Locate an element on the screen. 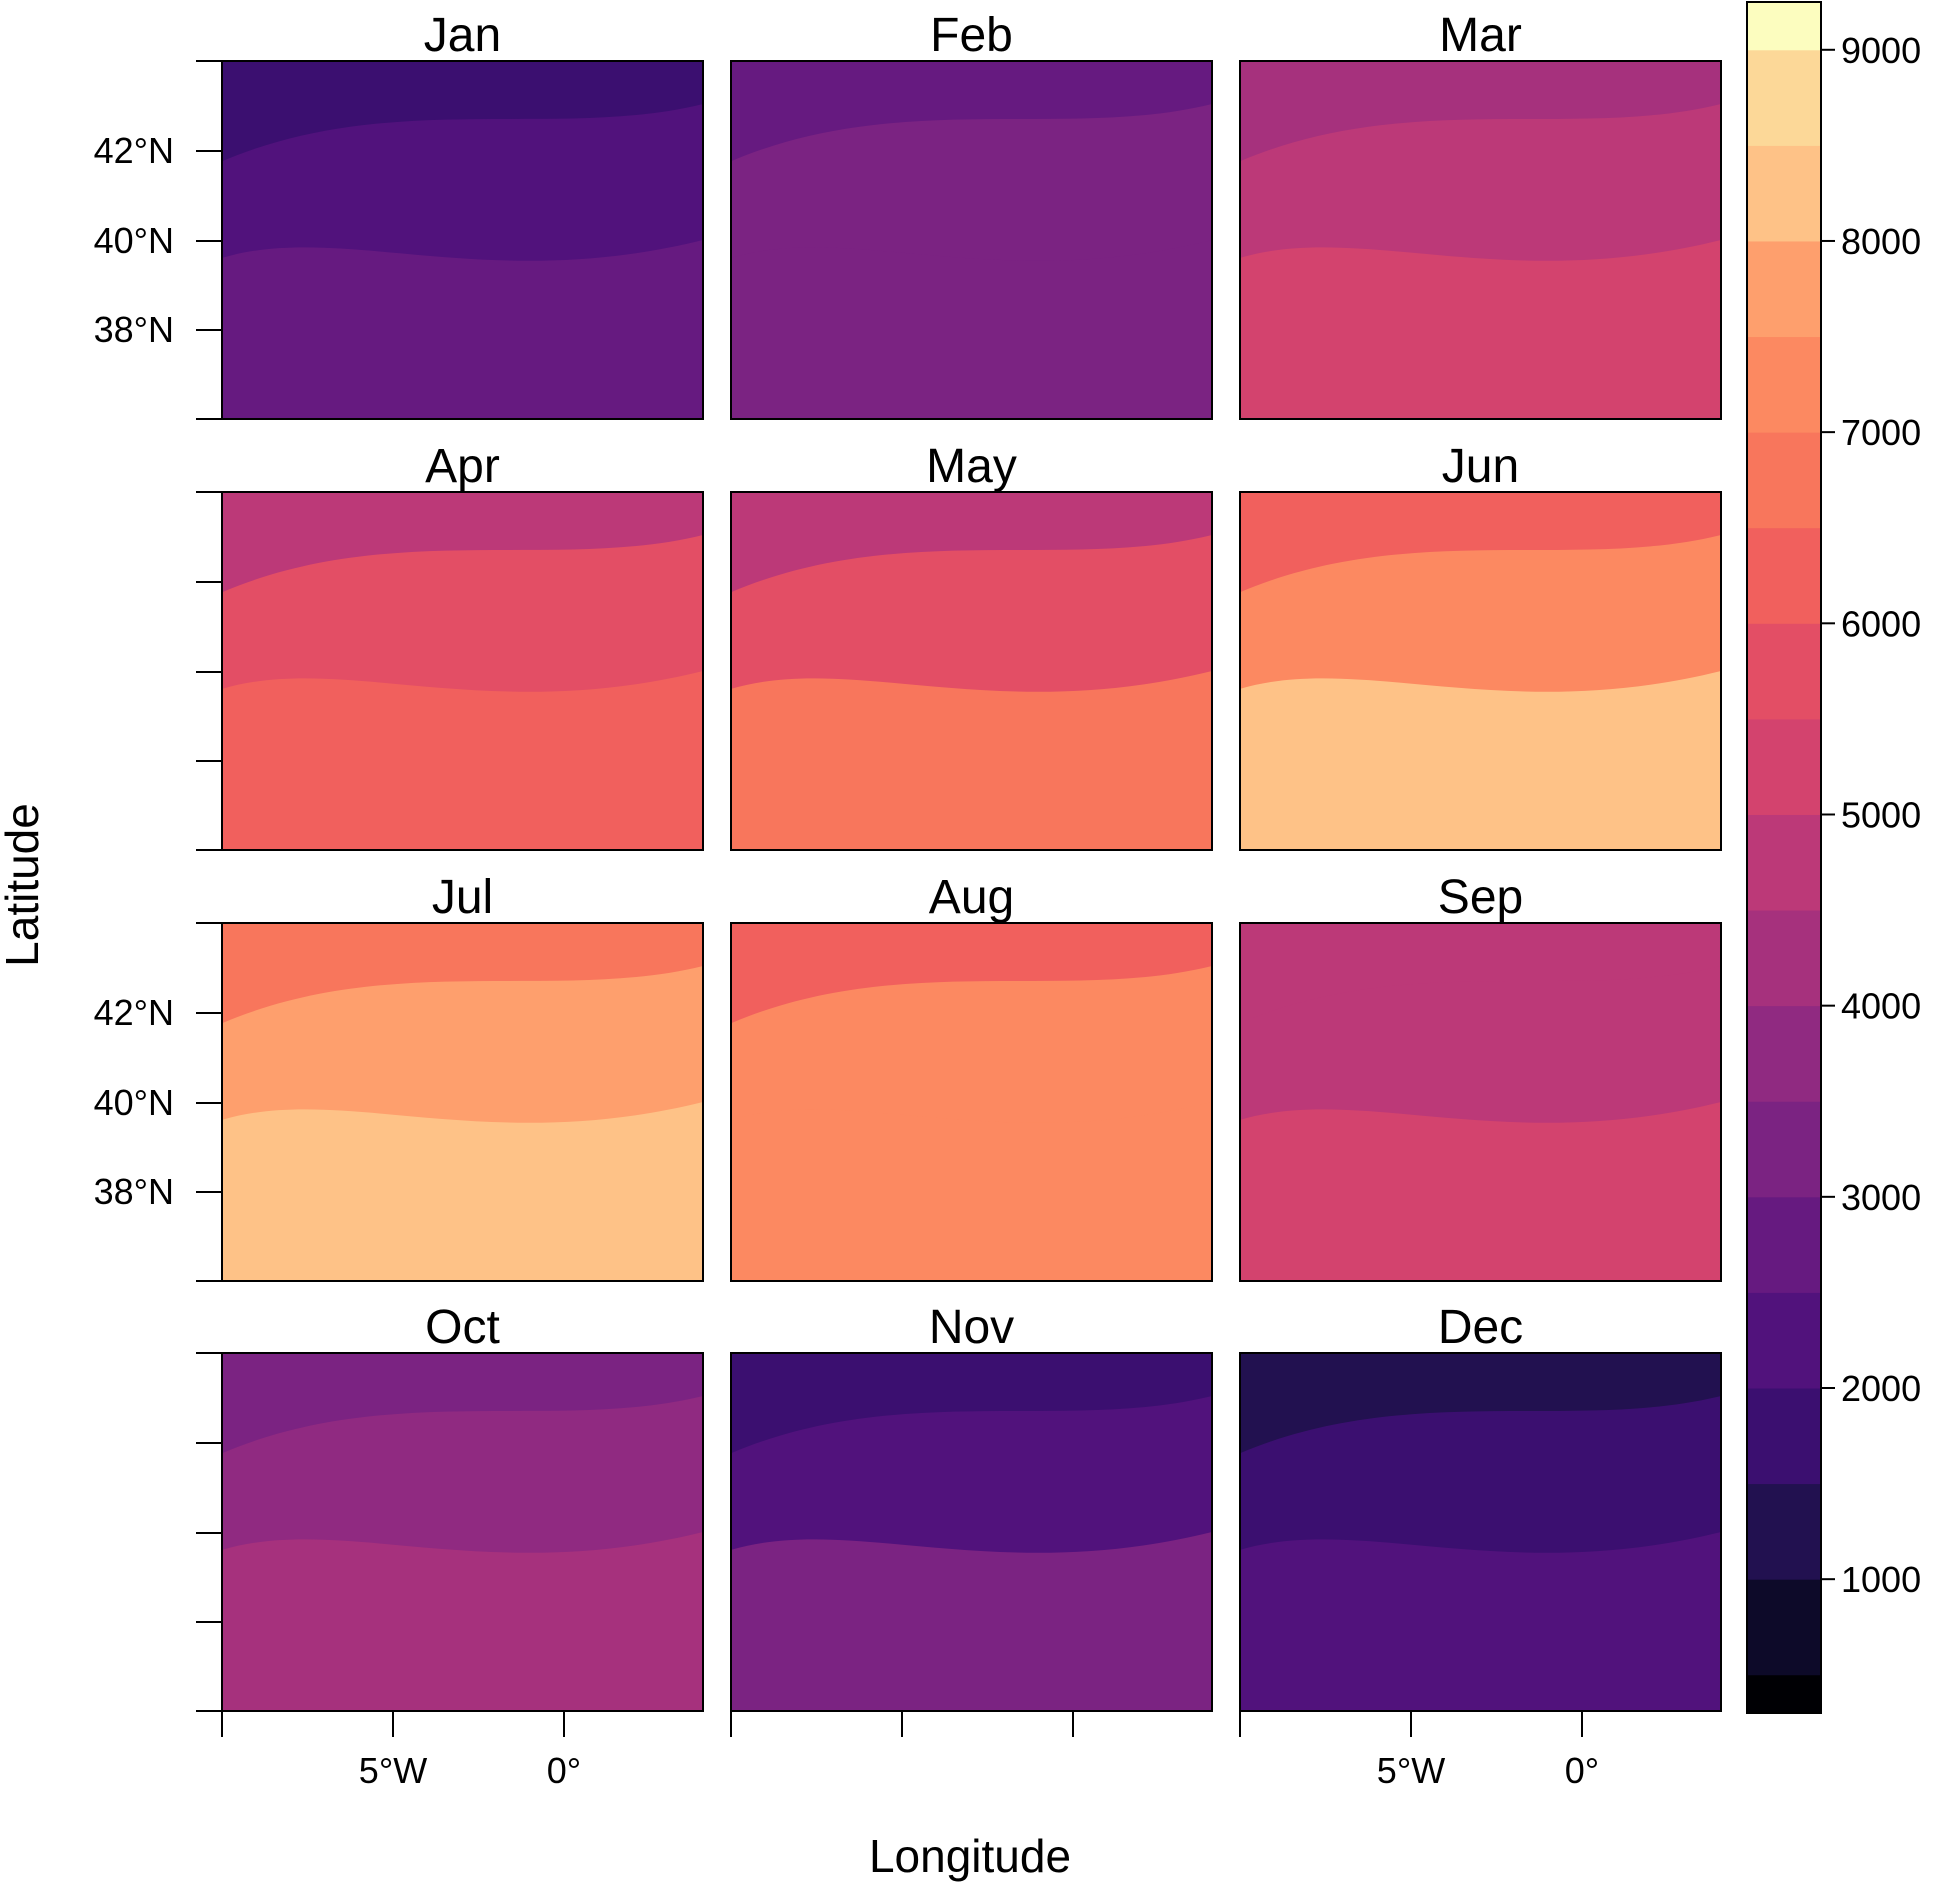 This screenshot has height=1888, width=1941. panel-title: Jul is located at coordinates (462, 897).